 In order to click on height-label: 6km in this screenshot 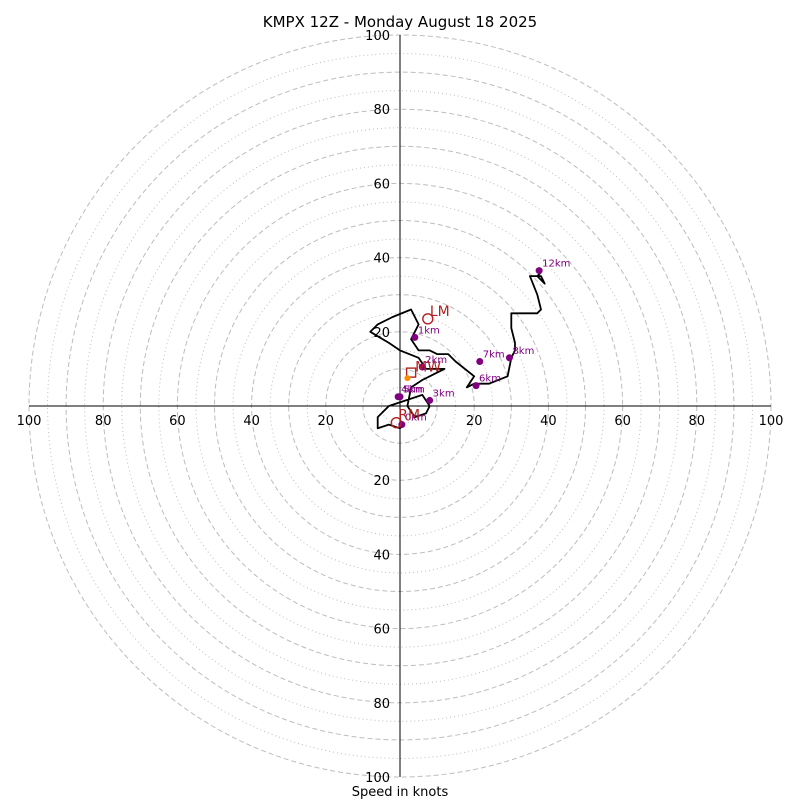, I will do `click(490, 379)`.